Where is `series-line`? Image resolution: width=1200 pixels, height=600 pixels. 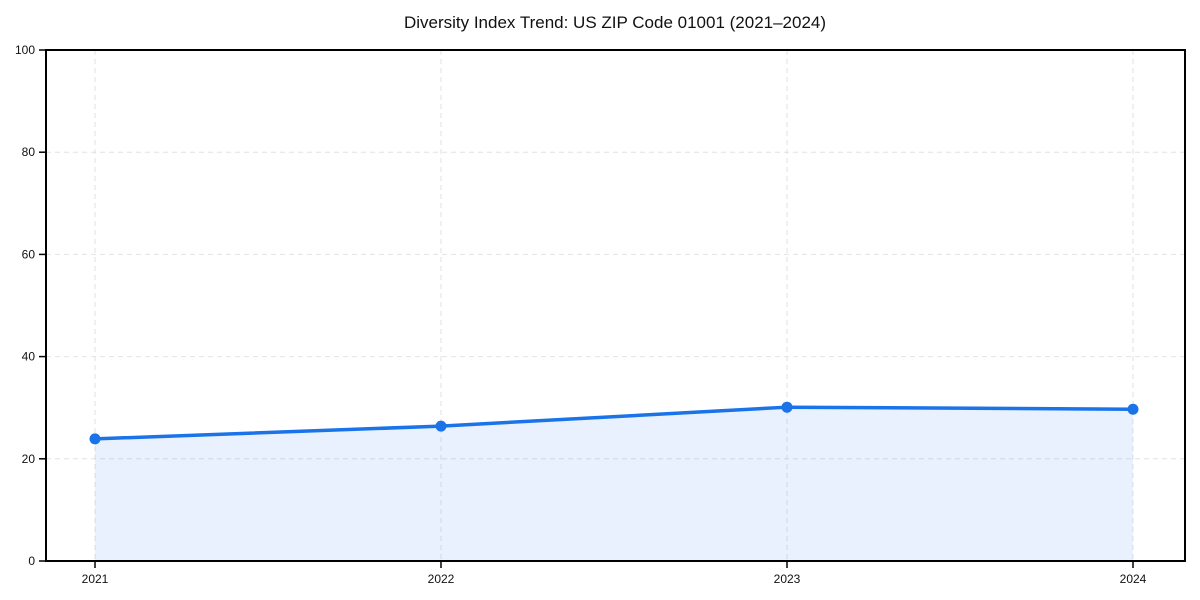
series-line is located at coordinates (614, 423).